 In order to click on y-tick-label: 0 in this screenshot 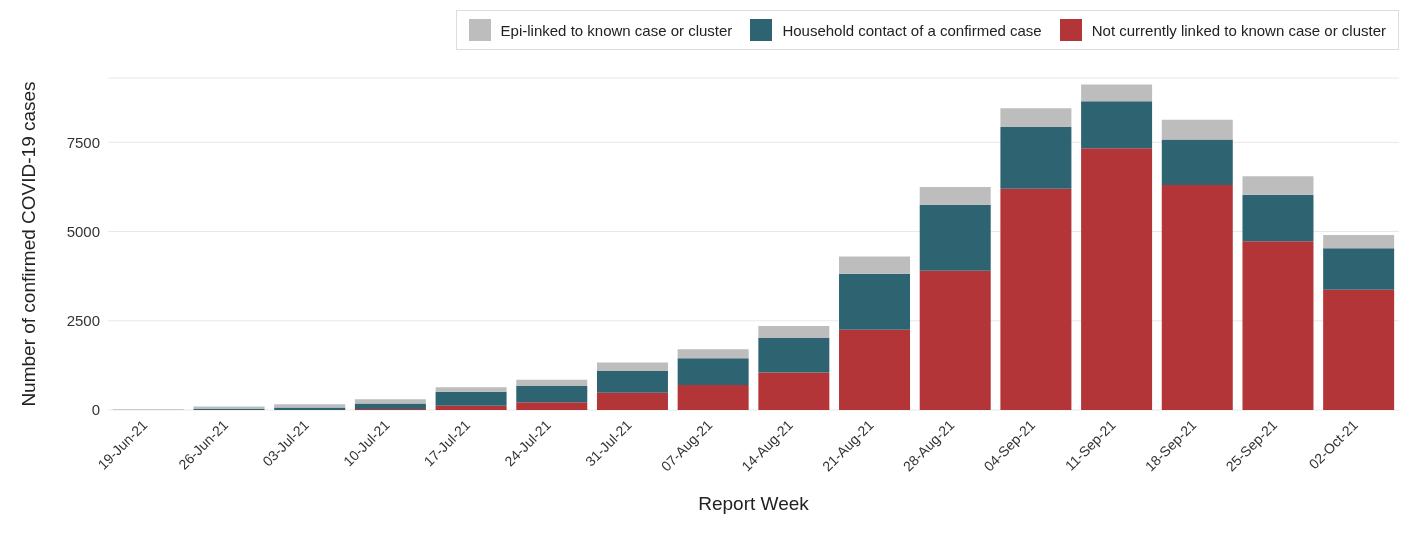, I will do `click(95, 410)`.